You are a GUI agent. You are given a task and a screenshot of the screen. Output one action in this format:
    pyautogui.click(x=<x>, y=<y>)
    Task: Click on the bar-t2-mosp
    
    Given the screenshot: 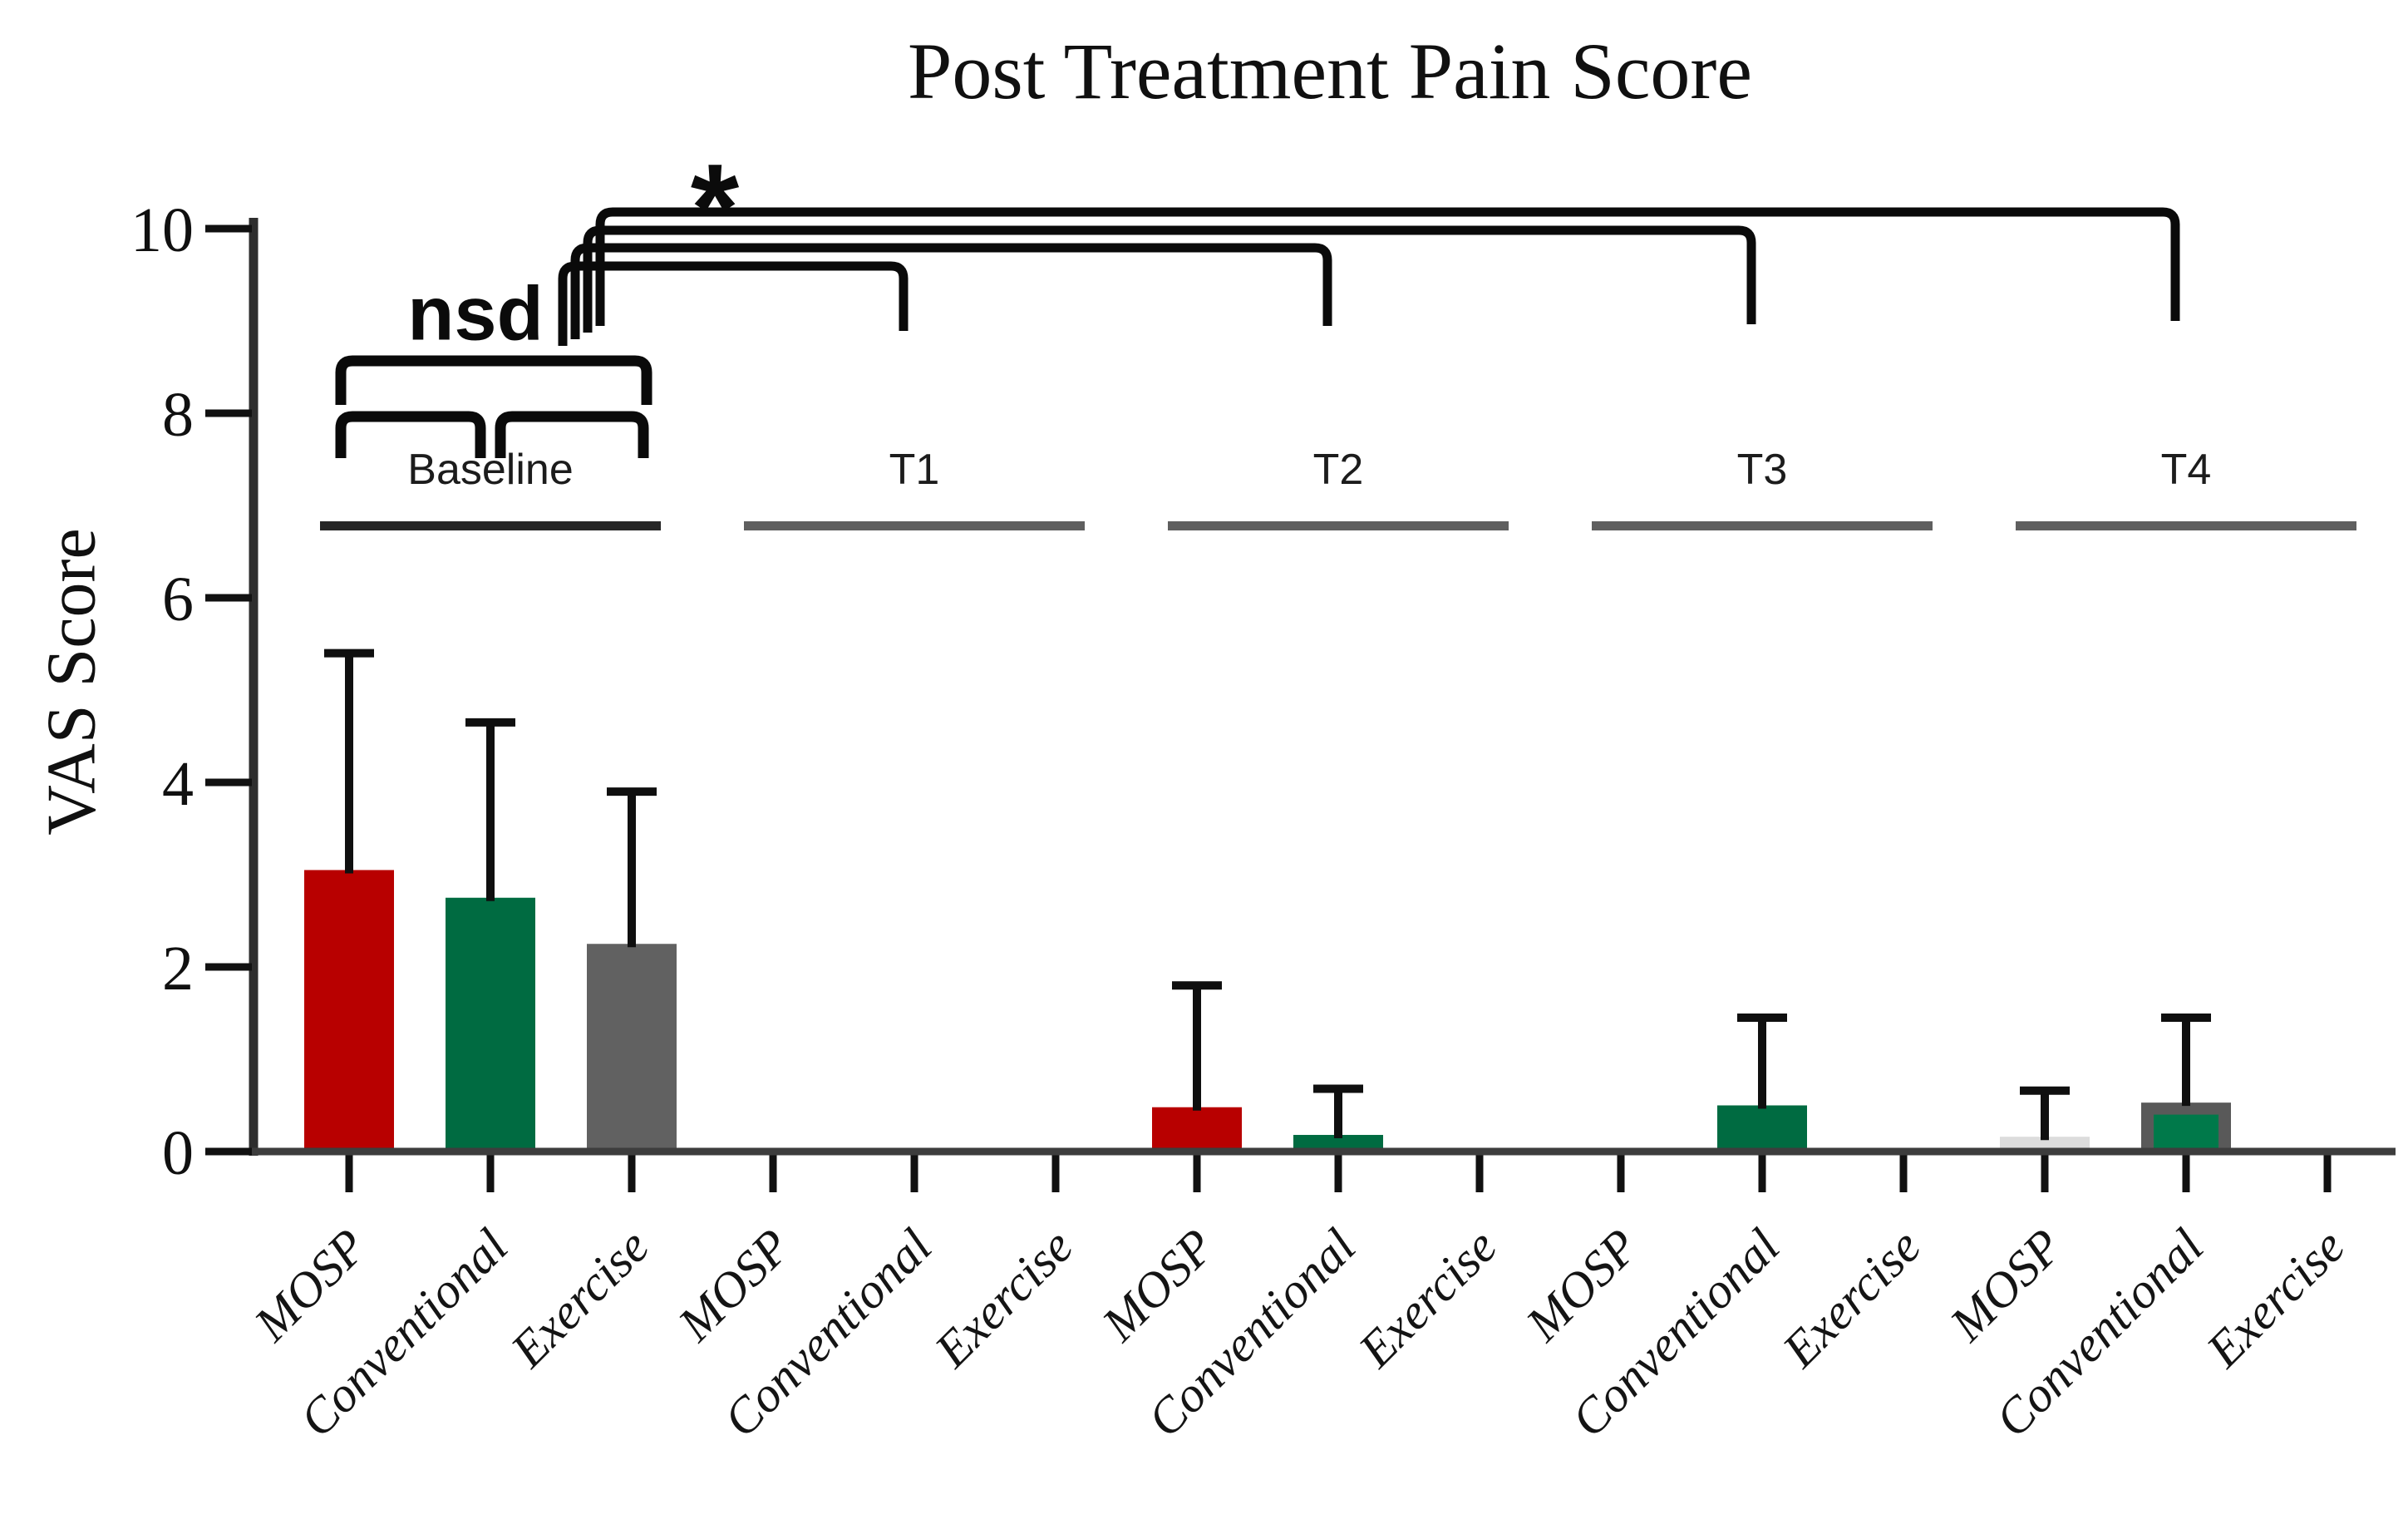 What is the action you would take?
    pyautogui.click(x=1197, y=1129)
    